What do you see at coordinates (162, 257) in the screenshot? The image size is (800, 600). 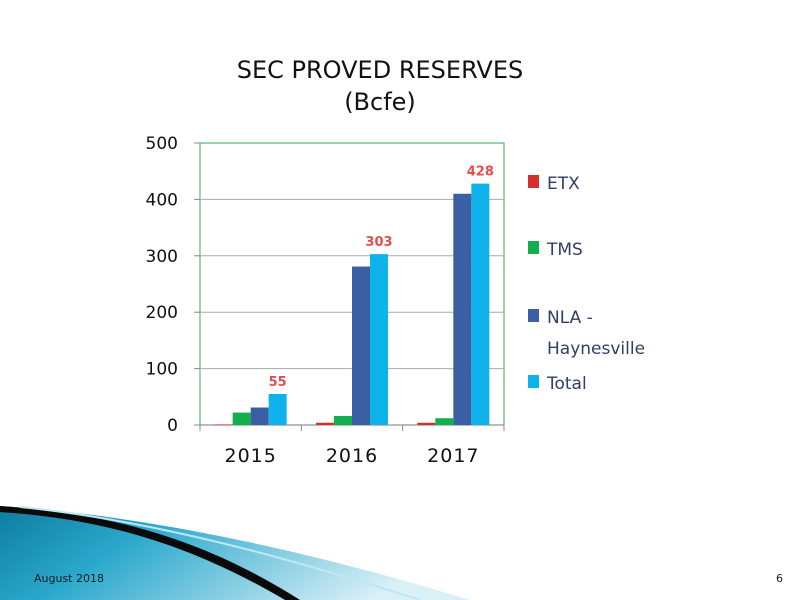 I see `y-tick-label: 300` at bounding box center [162, 257].